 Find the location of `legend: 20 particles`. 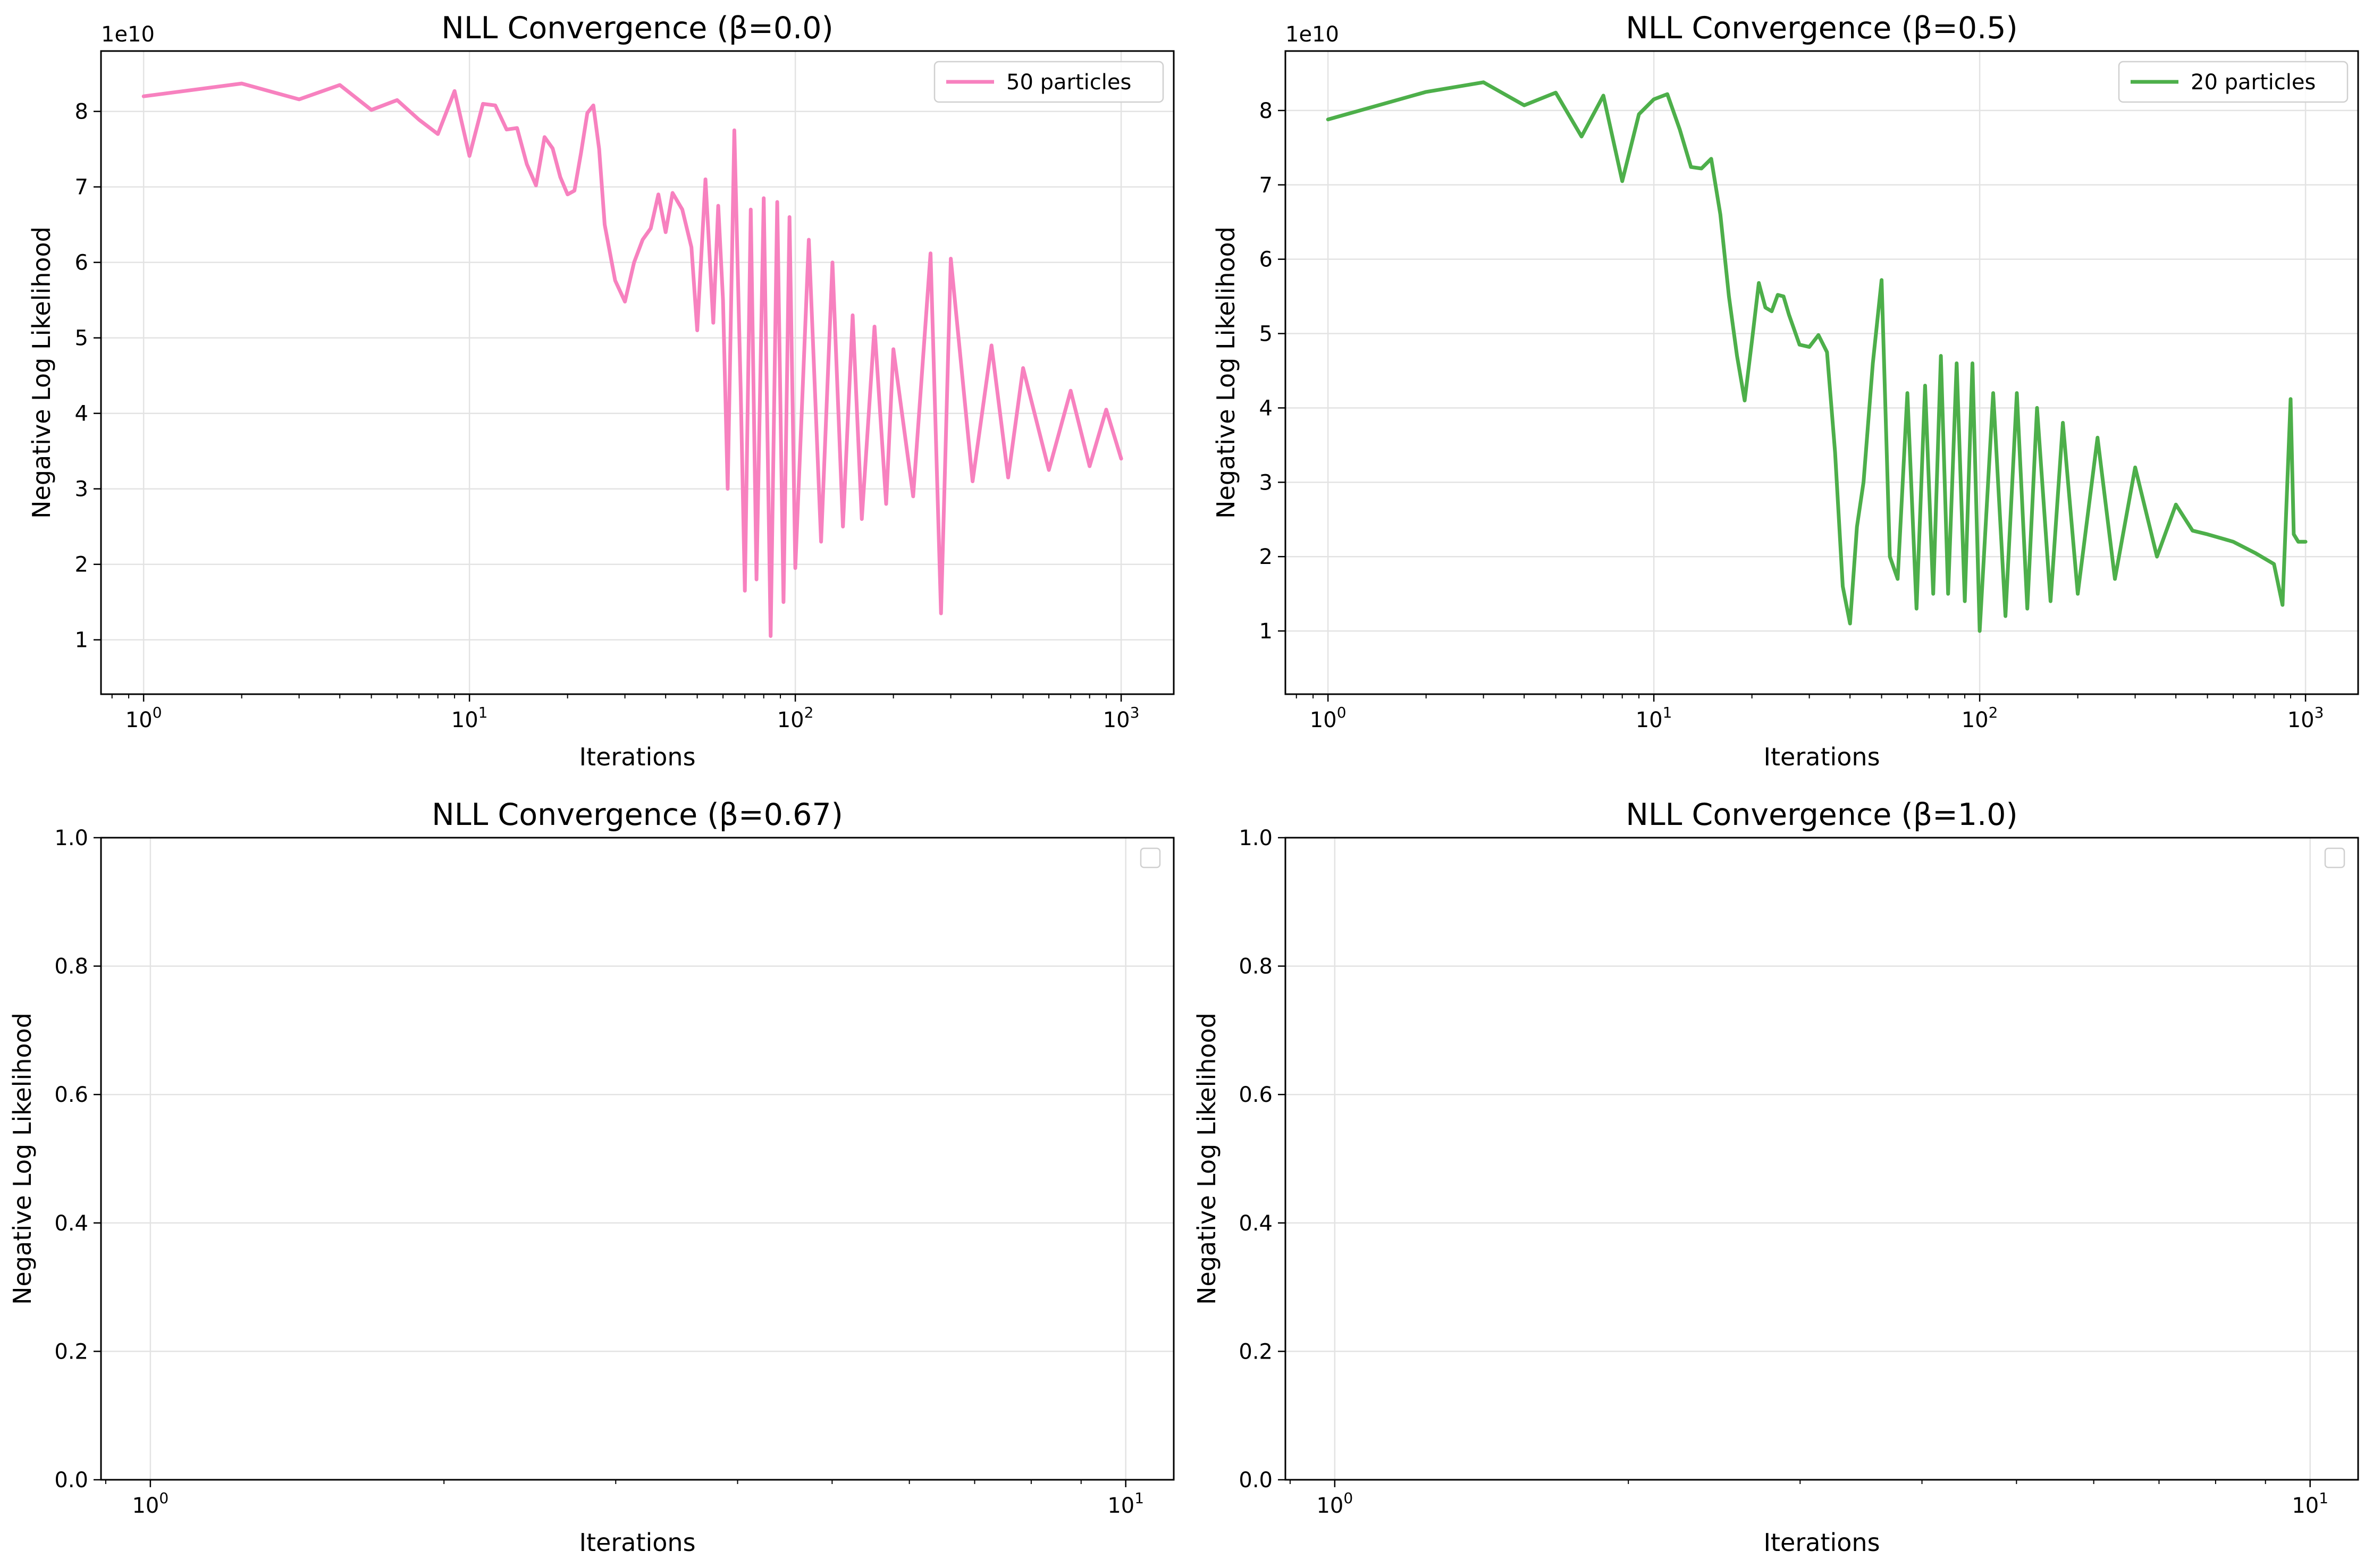

legend: 20 particles is located at coordinates (2234, 82).